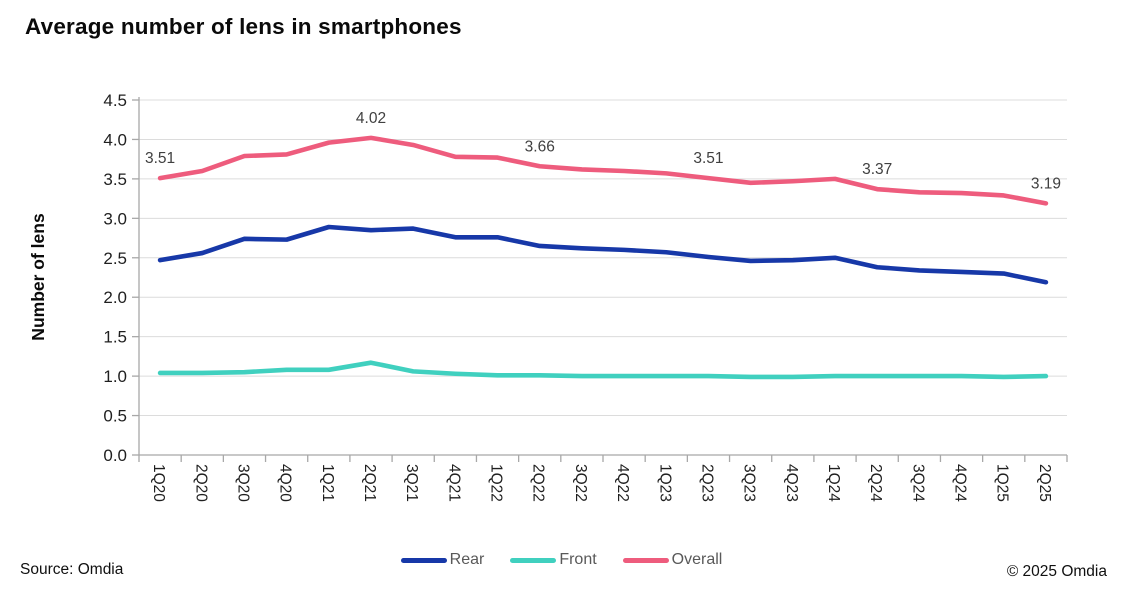 The width and height of the screenshot is (1123, 599). What do you see at coordinates (533, 560) in the screenshot?
I see `legend-swatch-front-line` at bounding box center [533, 560].